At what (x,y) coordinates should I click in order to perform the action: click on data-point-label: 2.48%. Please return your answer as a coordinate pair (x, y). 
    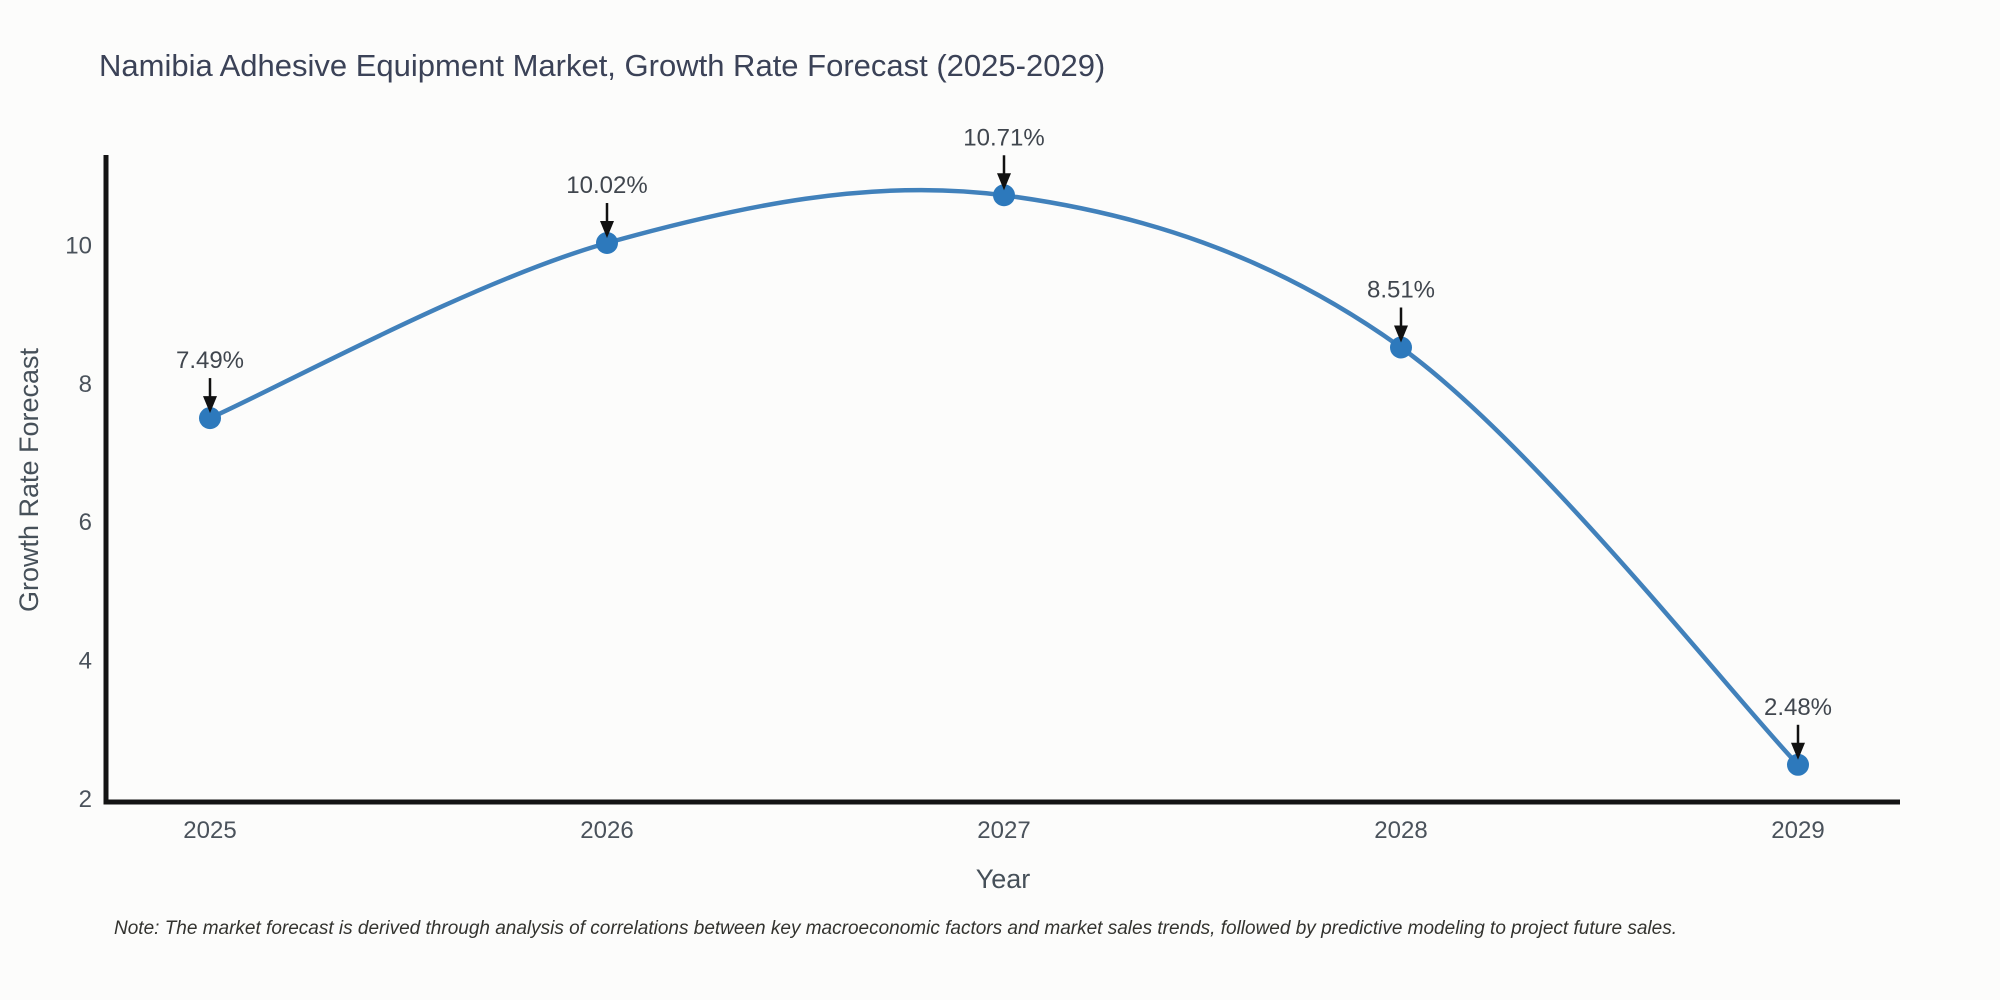
    Looking at the image, I should click on (1798, 707).